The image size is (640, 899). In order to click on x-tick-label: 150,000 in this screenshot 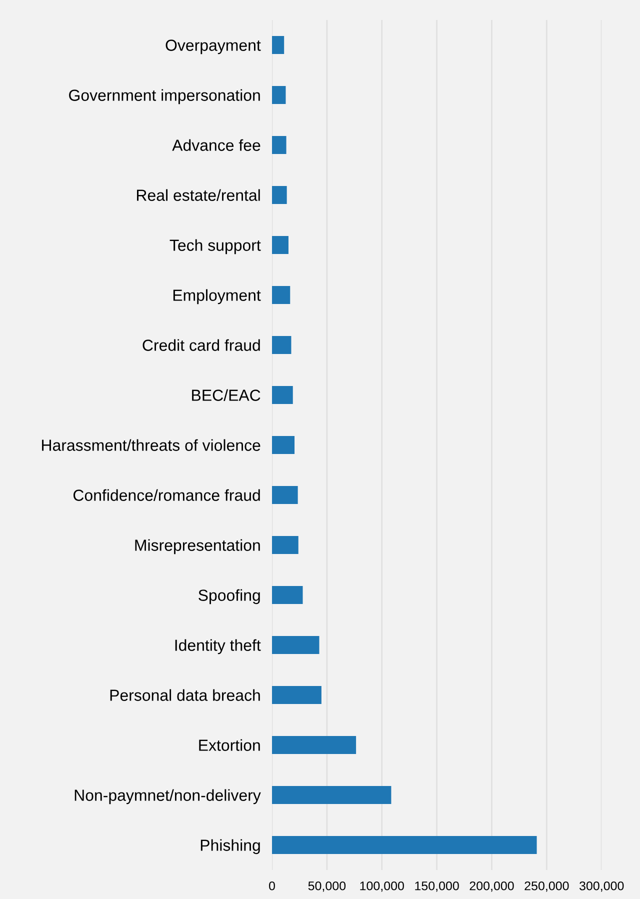, I will do `click(437, 886)`.